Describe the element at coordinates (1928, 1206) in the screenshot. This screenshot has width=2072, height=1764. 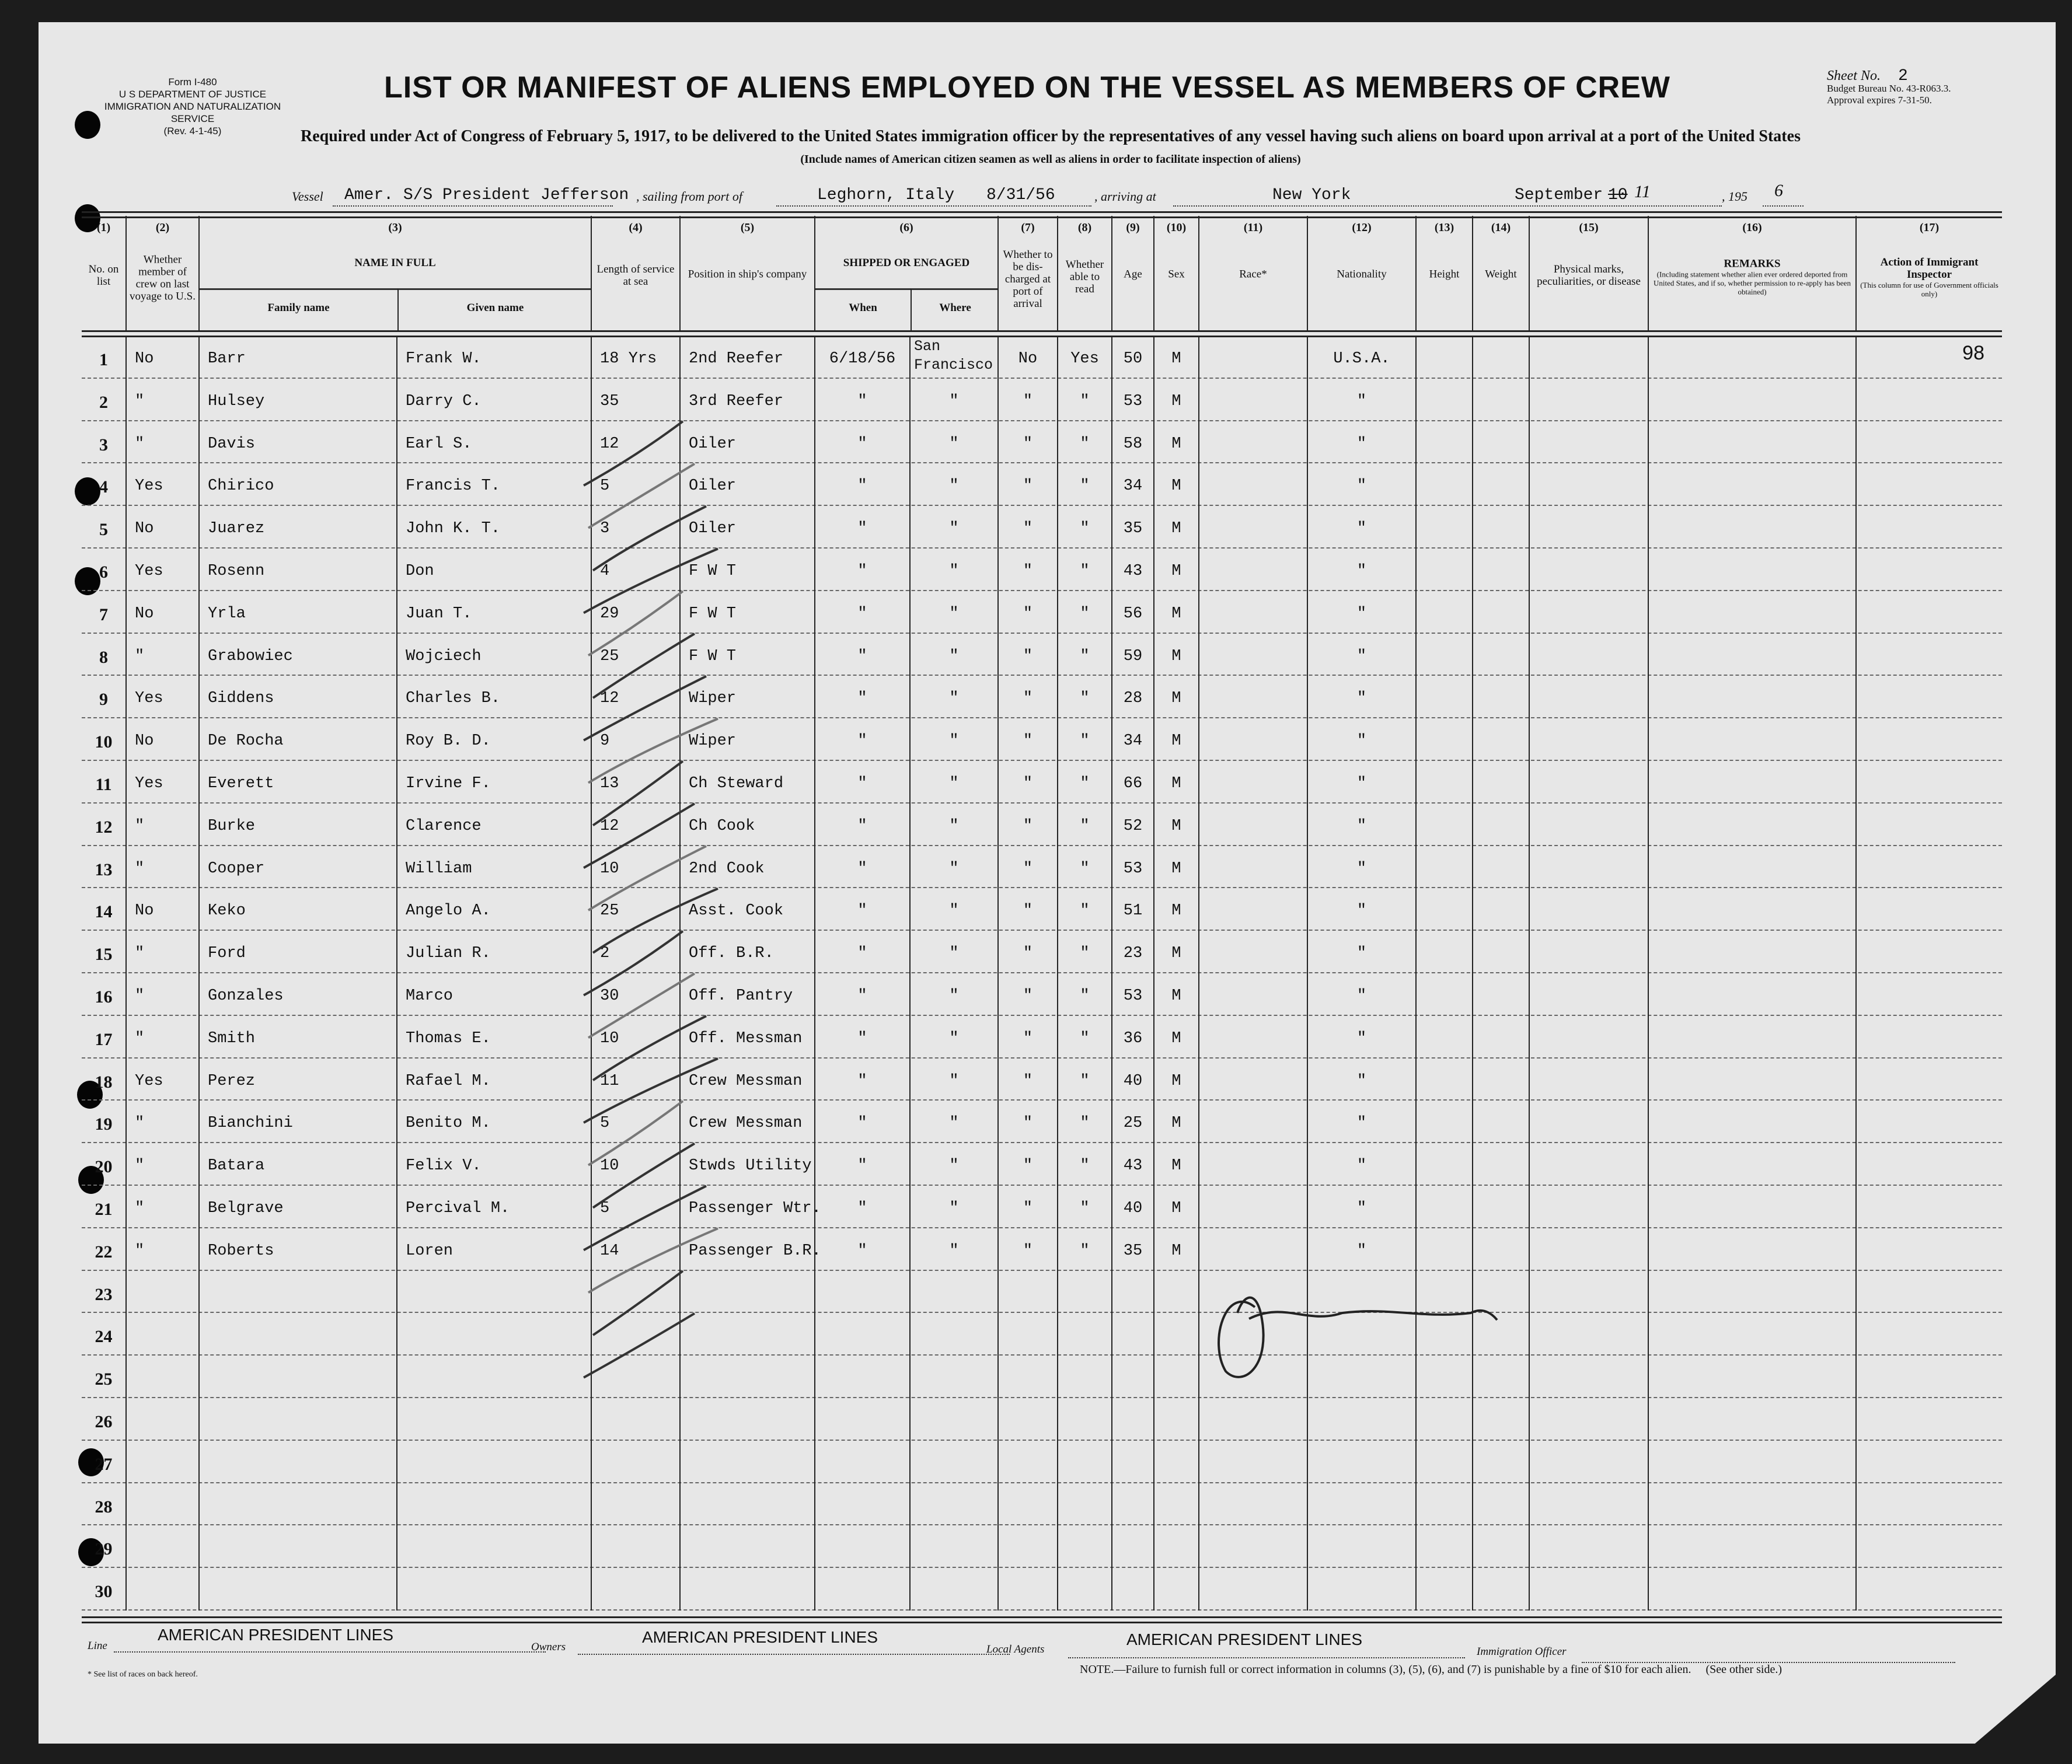
I see `inspector-action-cell` at that location.